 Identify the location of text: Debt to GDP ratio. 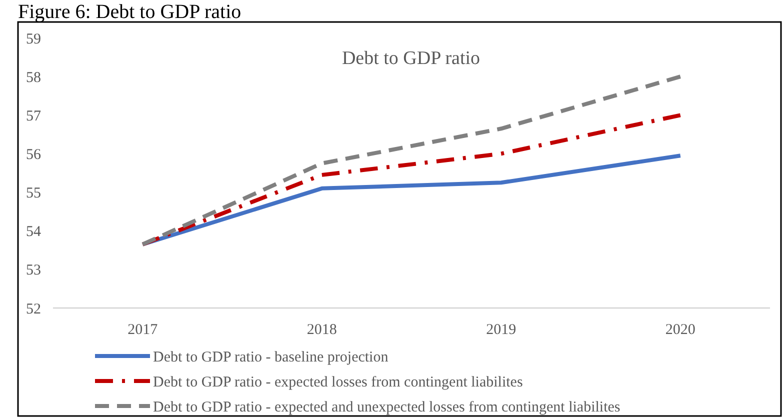
(411, 58).